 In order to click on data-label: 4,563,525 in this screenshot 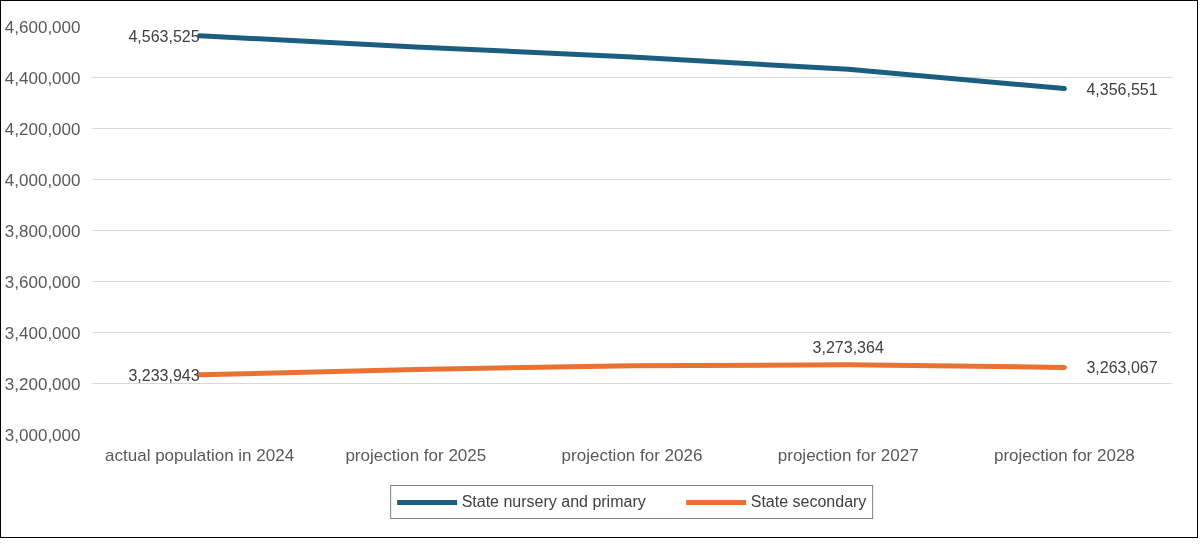, I will do `click(164, 36)`.